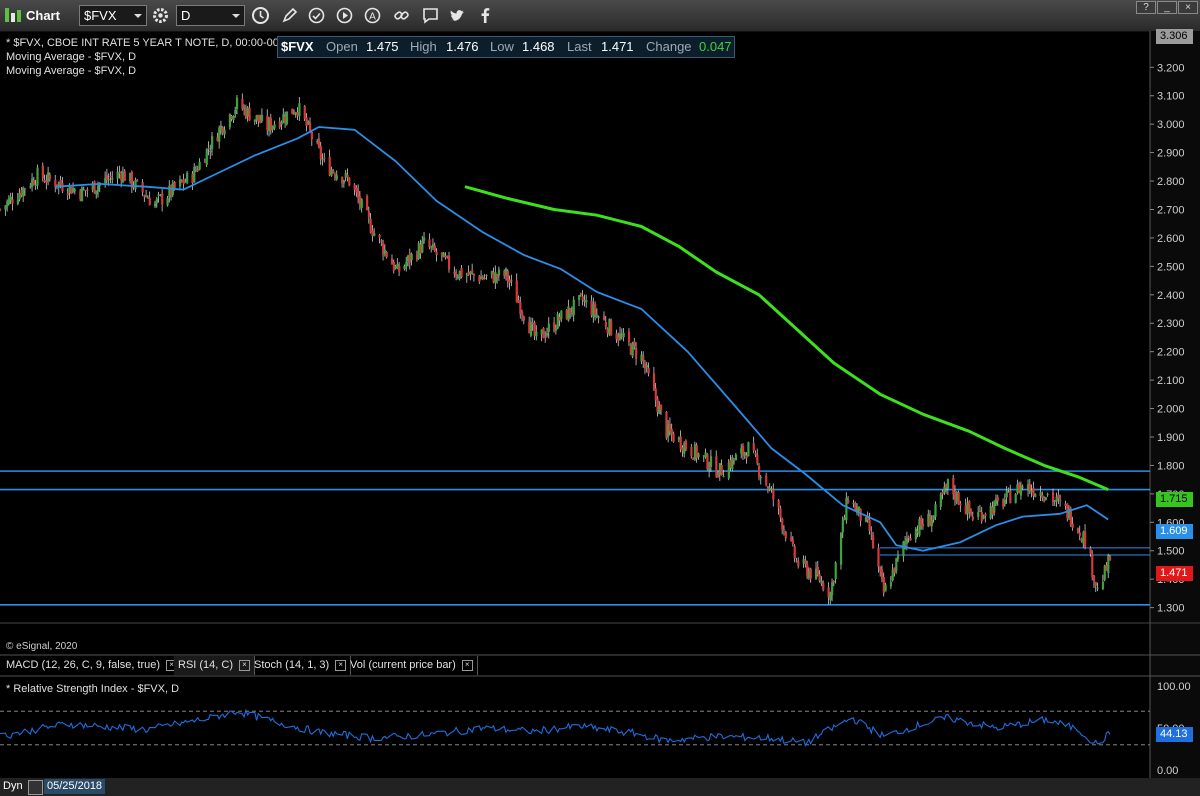 The width and height of the screenshot is (1200, 796). I want to click on refresh-icon, so click(316, 15).